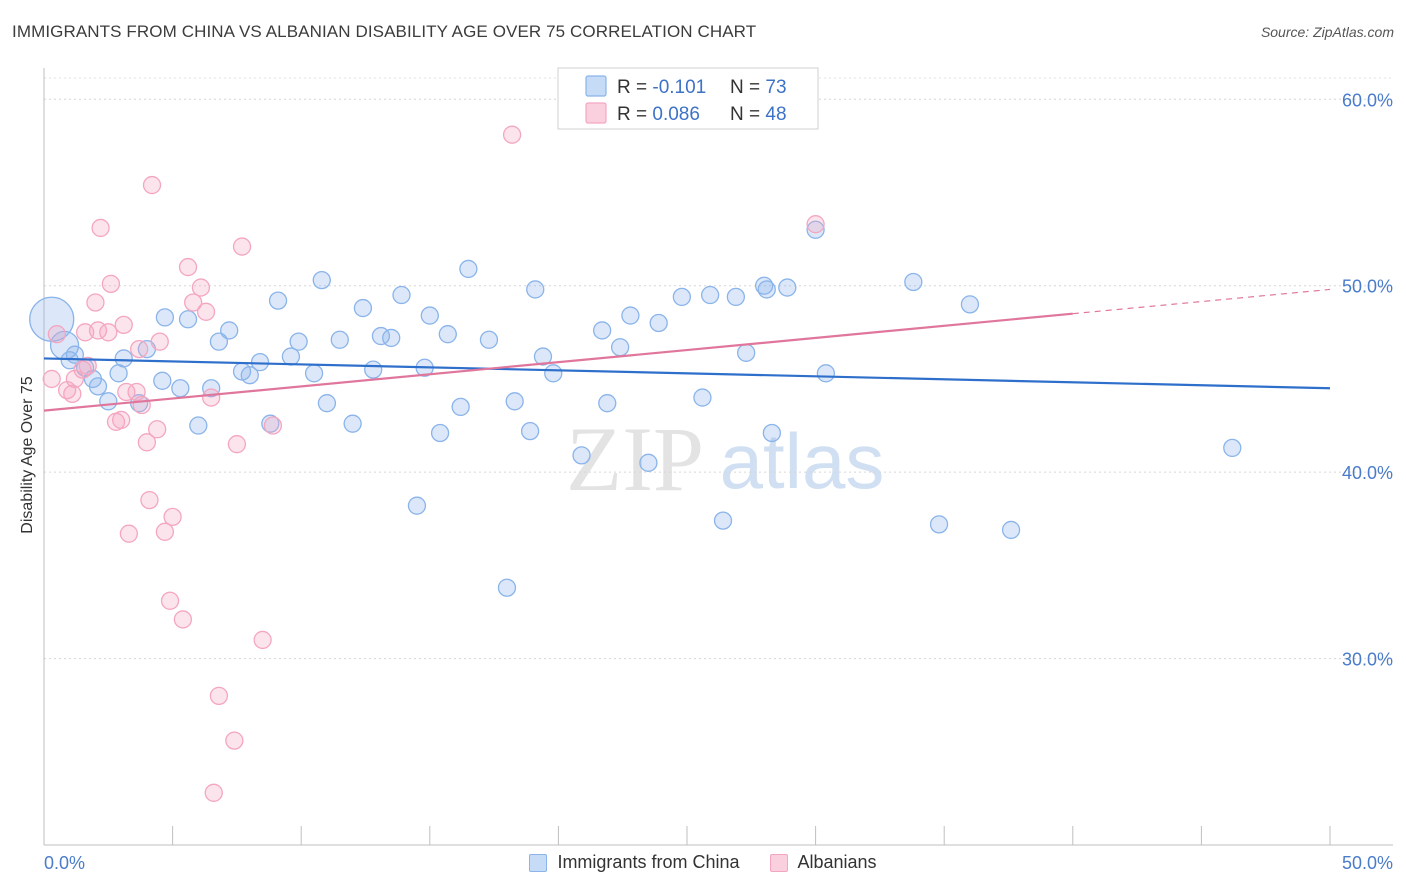  I want to click on stat-legend-r-china: -0.101, so click(679, 87).